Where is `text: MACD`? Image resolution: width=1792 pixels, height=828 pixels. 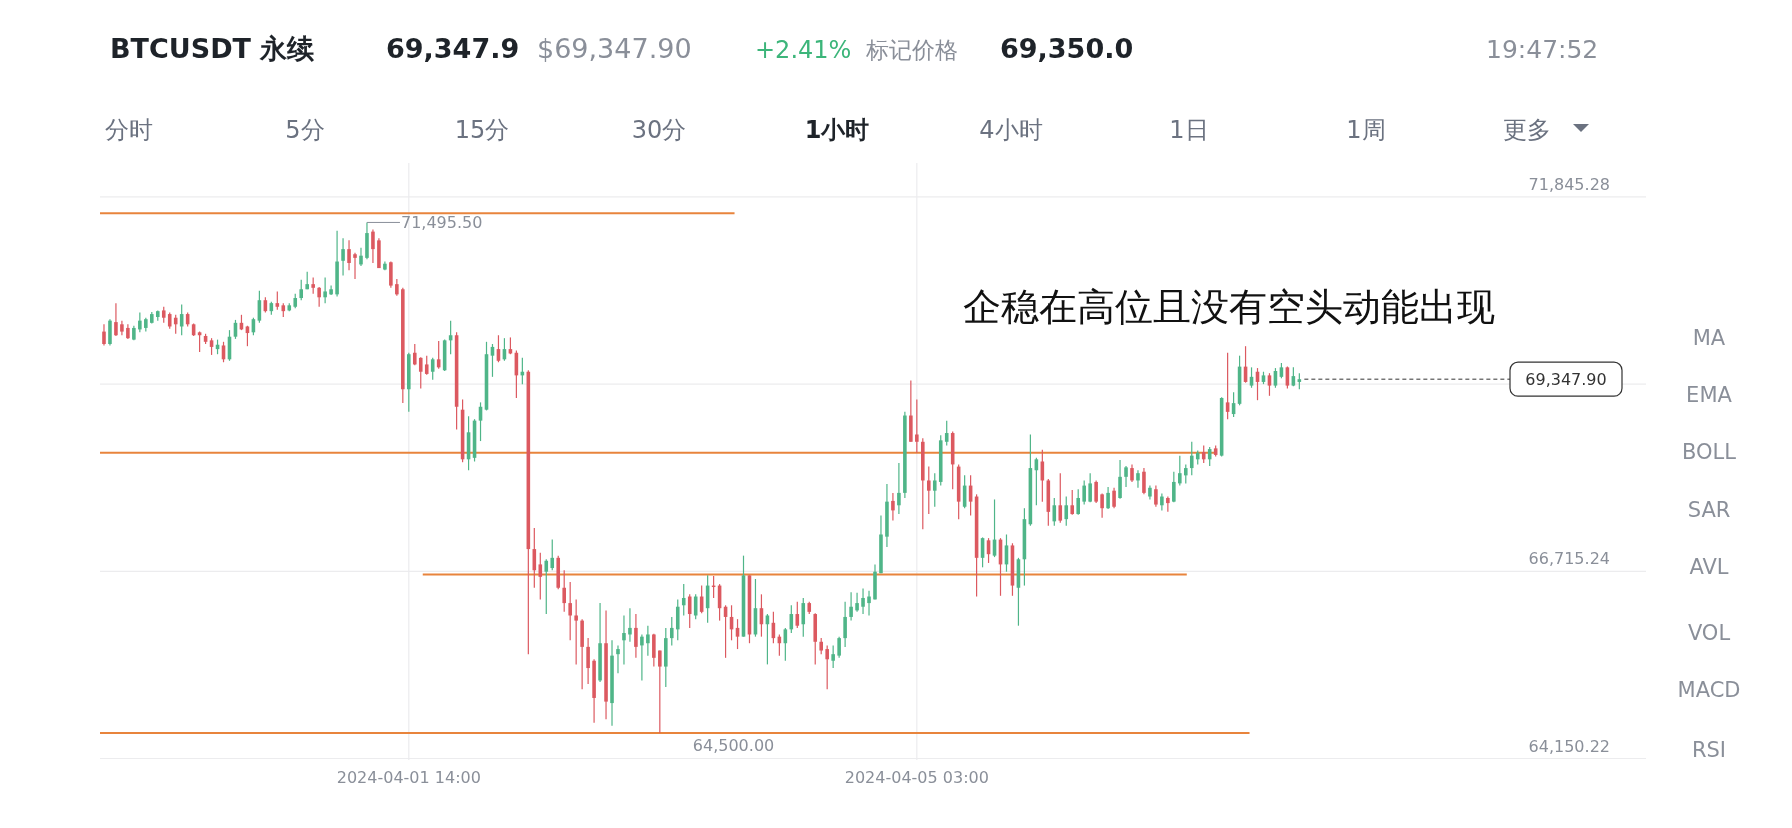 text: MACD is located at coordinates (1709, 690).